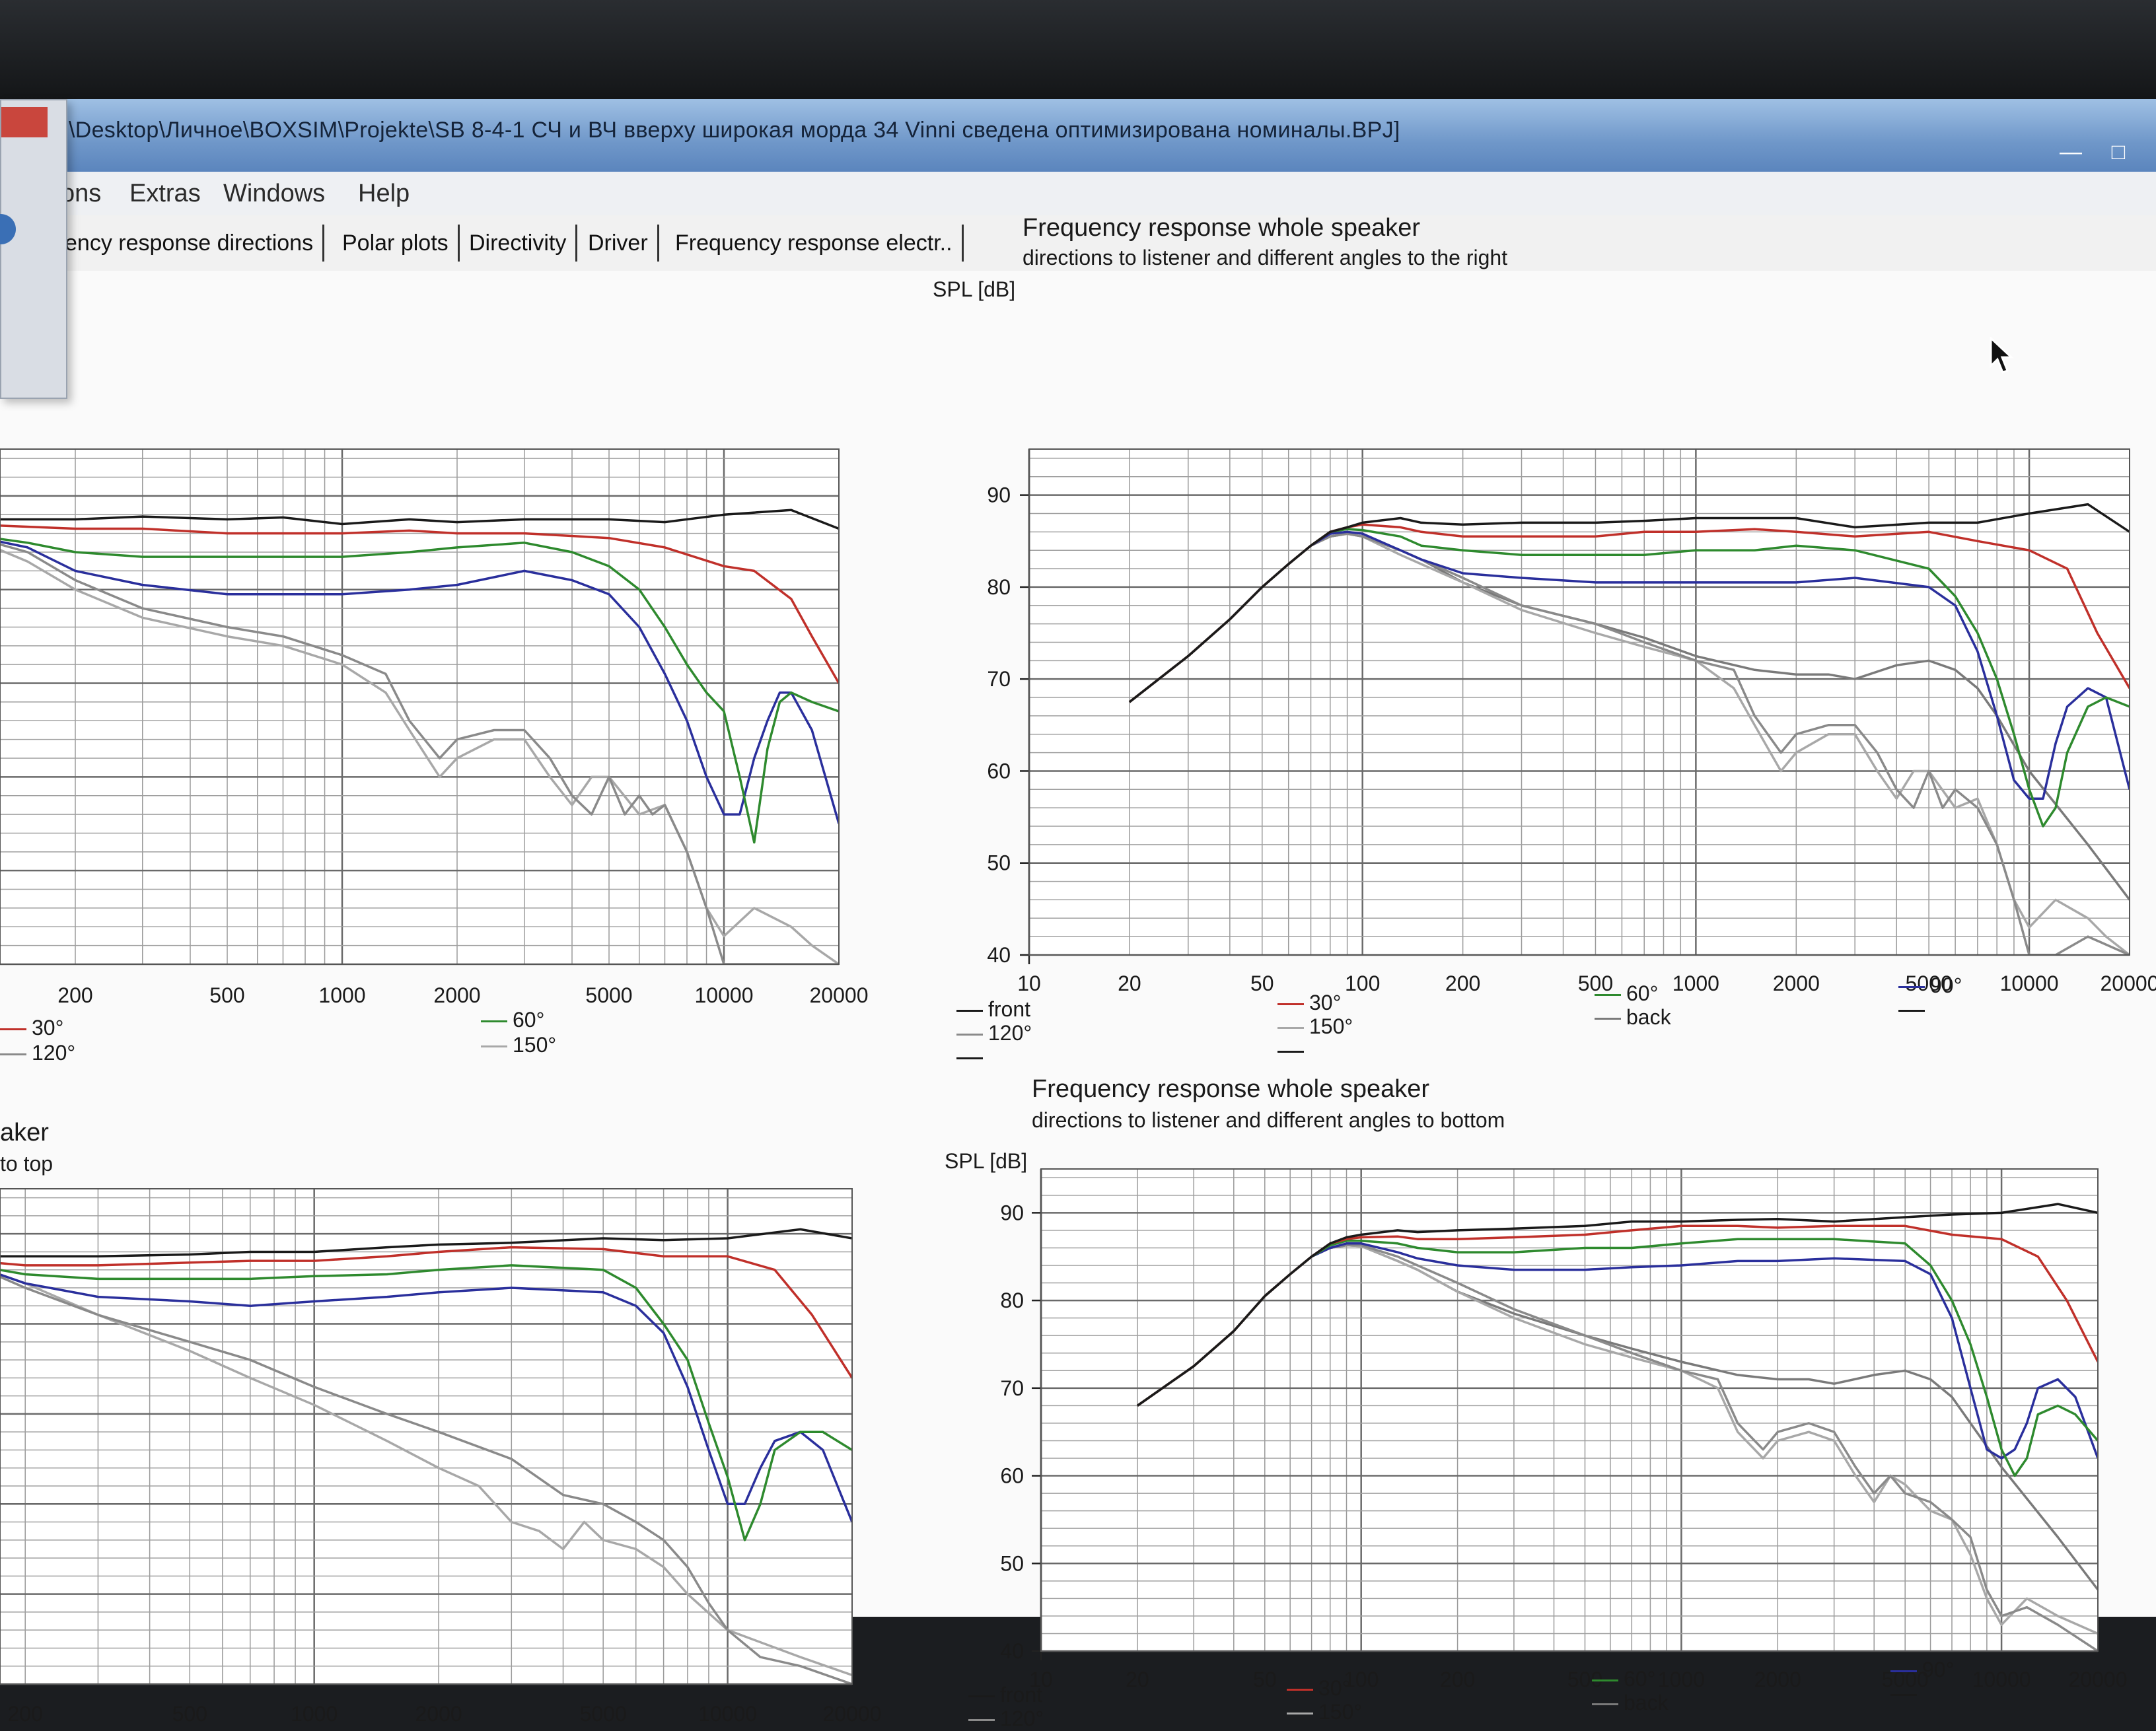  Describe the element at coordinates (190, 243) in the screenshot. I see `tab-frequency-response-directions: ency response directions` at that location.